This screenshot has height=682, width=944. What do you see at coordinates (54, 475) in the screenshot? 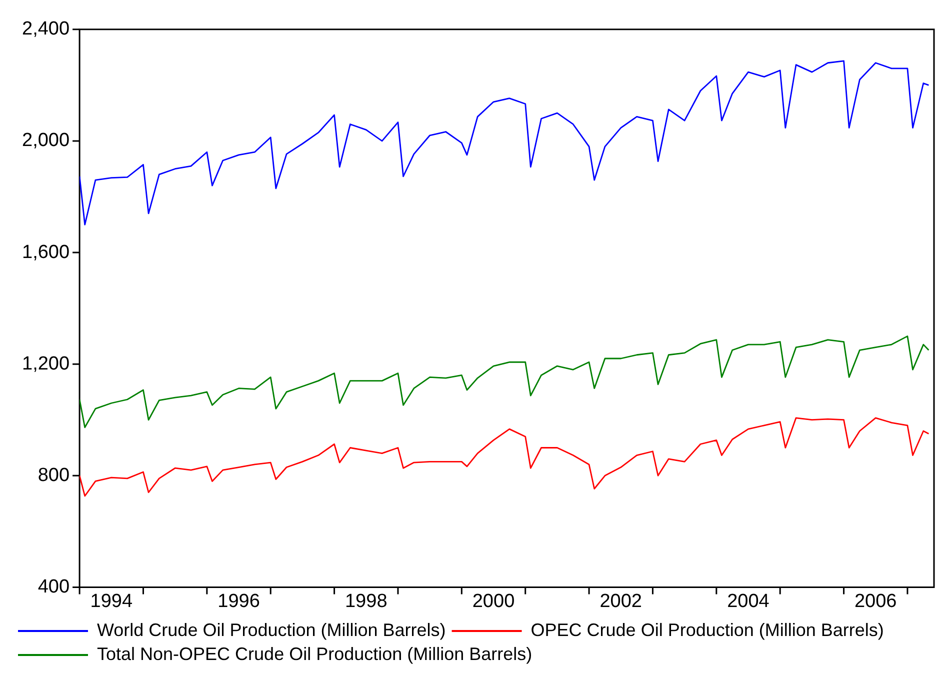
I see `y-tick-label: 800` at bounding box center [54, 475].